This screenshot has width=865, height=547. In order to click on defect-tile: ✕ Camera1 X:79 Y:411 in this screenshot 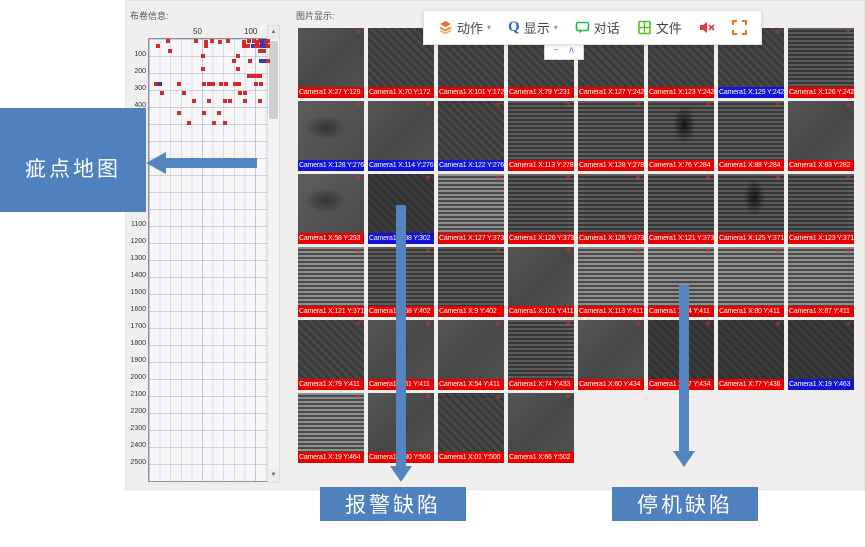, I will do `click(331, 355)`.